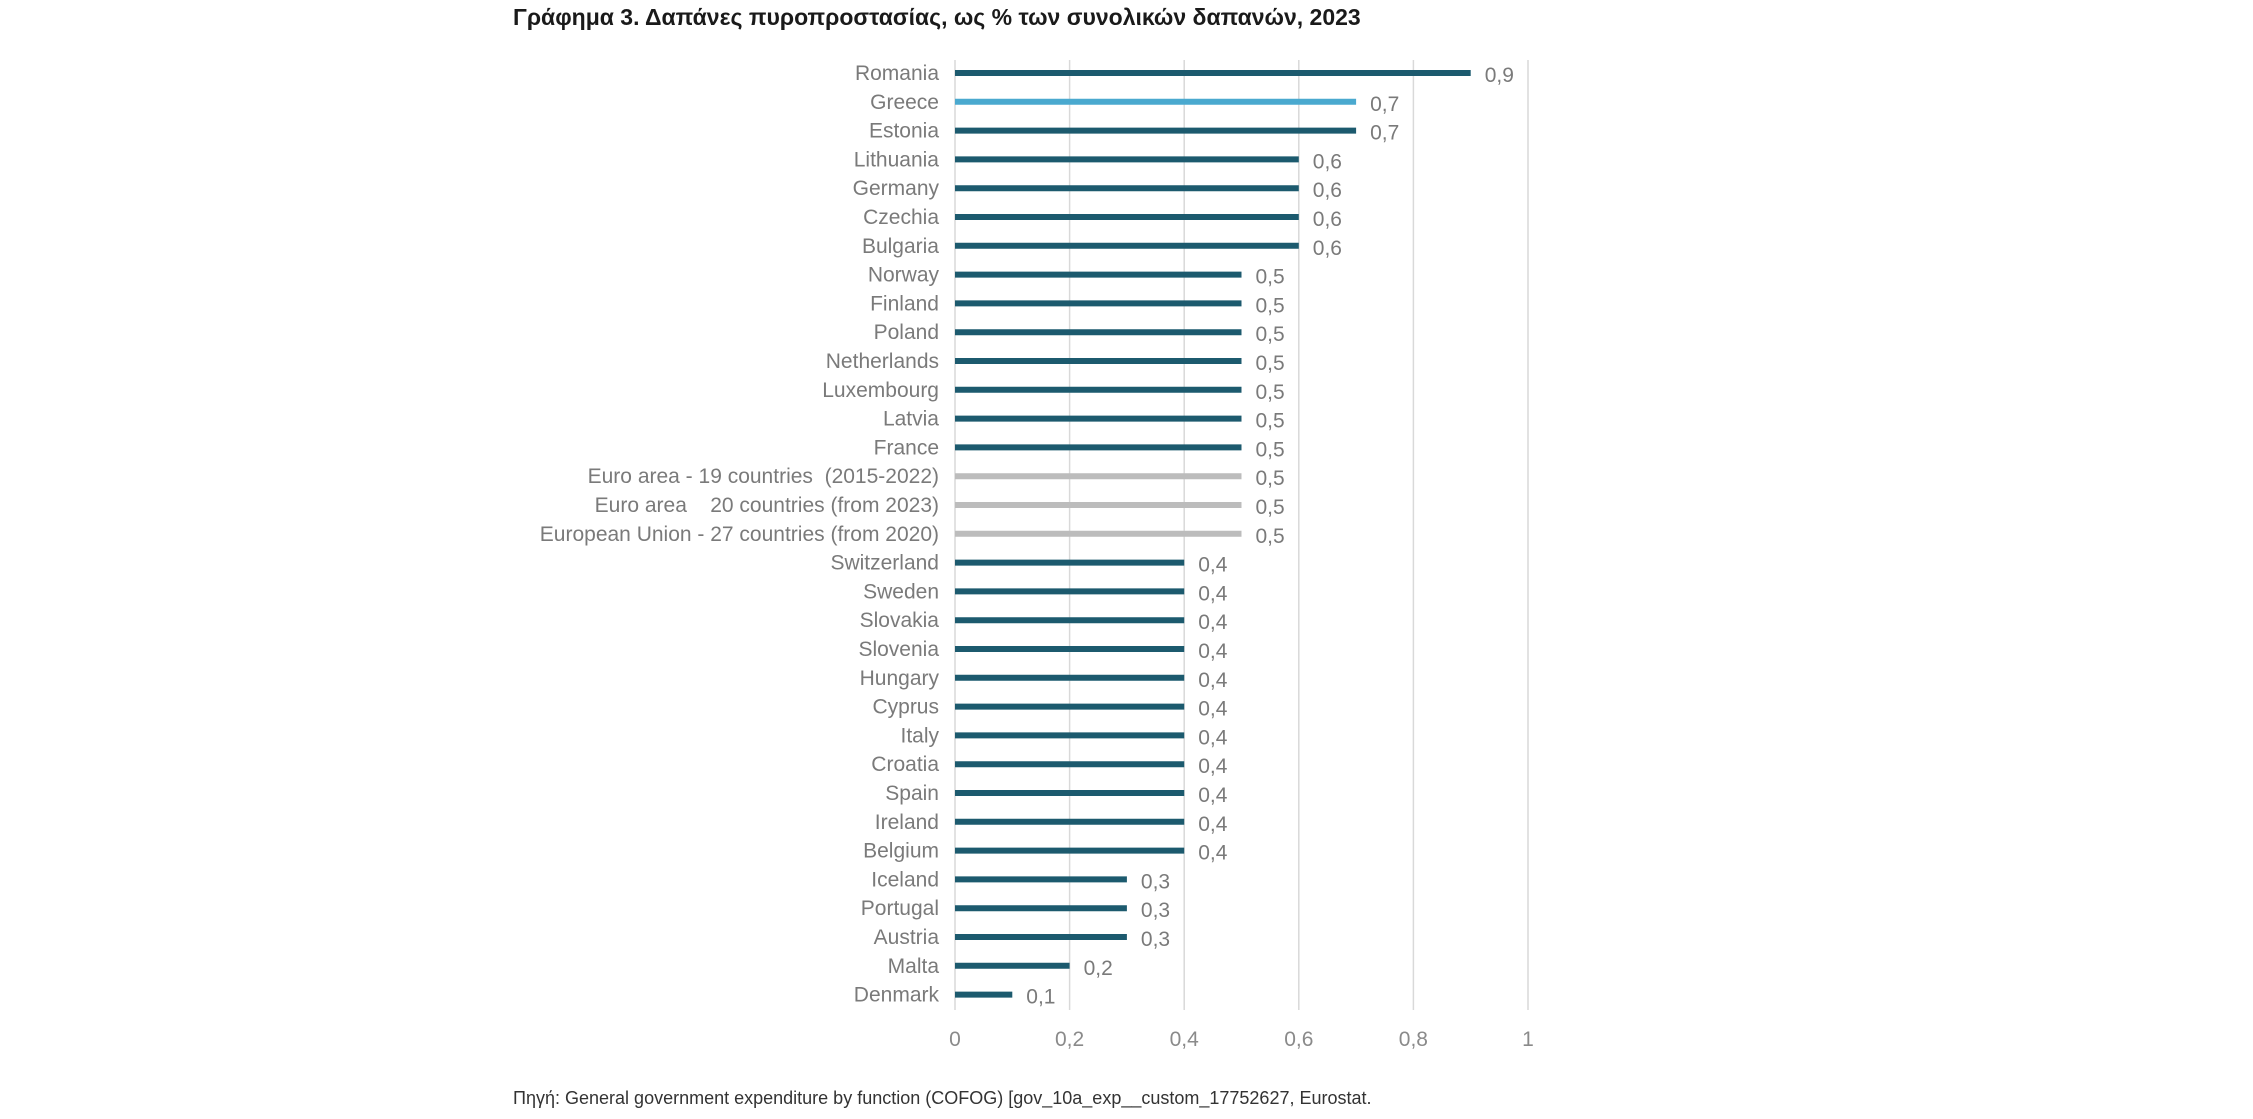 The height and width of the screenshot is (1119, 2253). What do you see at coordinates (907, 937) in the screenshot?
I see `category-label: Austria` at bounding box center [907, 937].